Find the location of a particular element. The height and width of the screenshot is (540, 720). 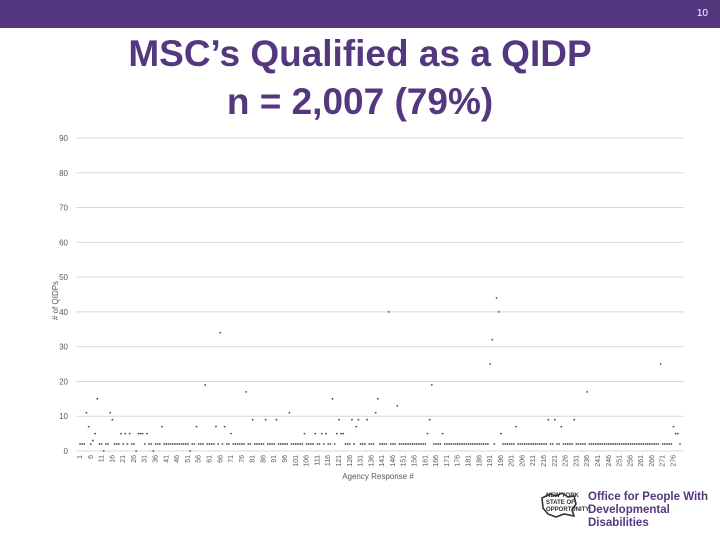

x-tick-label: 221 is located at coordinates (555, 461).